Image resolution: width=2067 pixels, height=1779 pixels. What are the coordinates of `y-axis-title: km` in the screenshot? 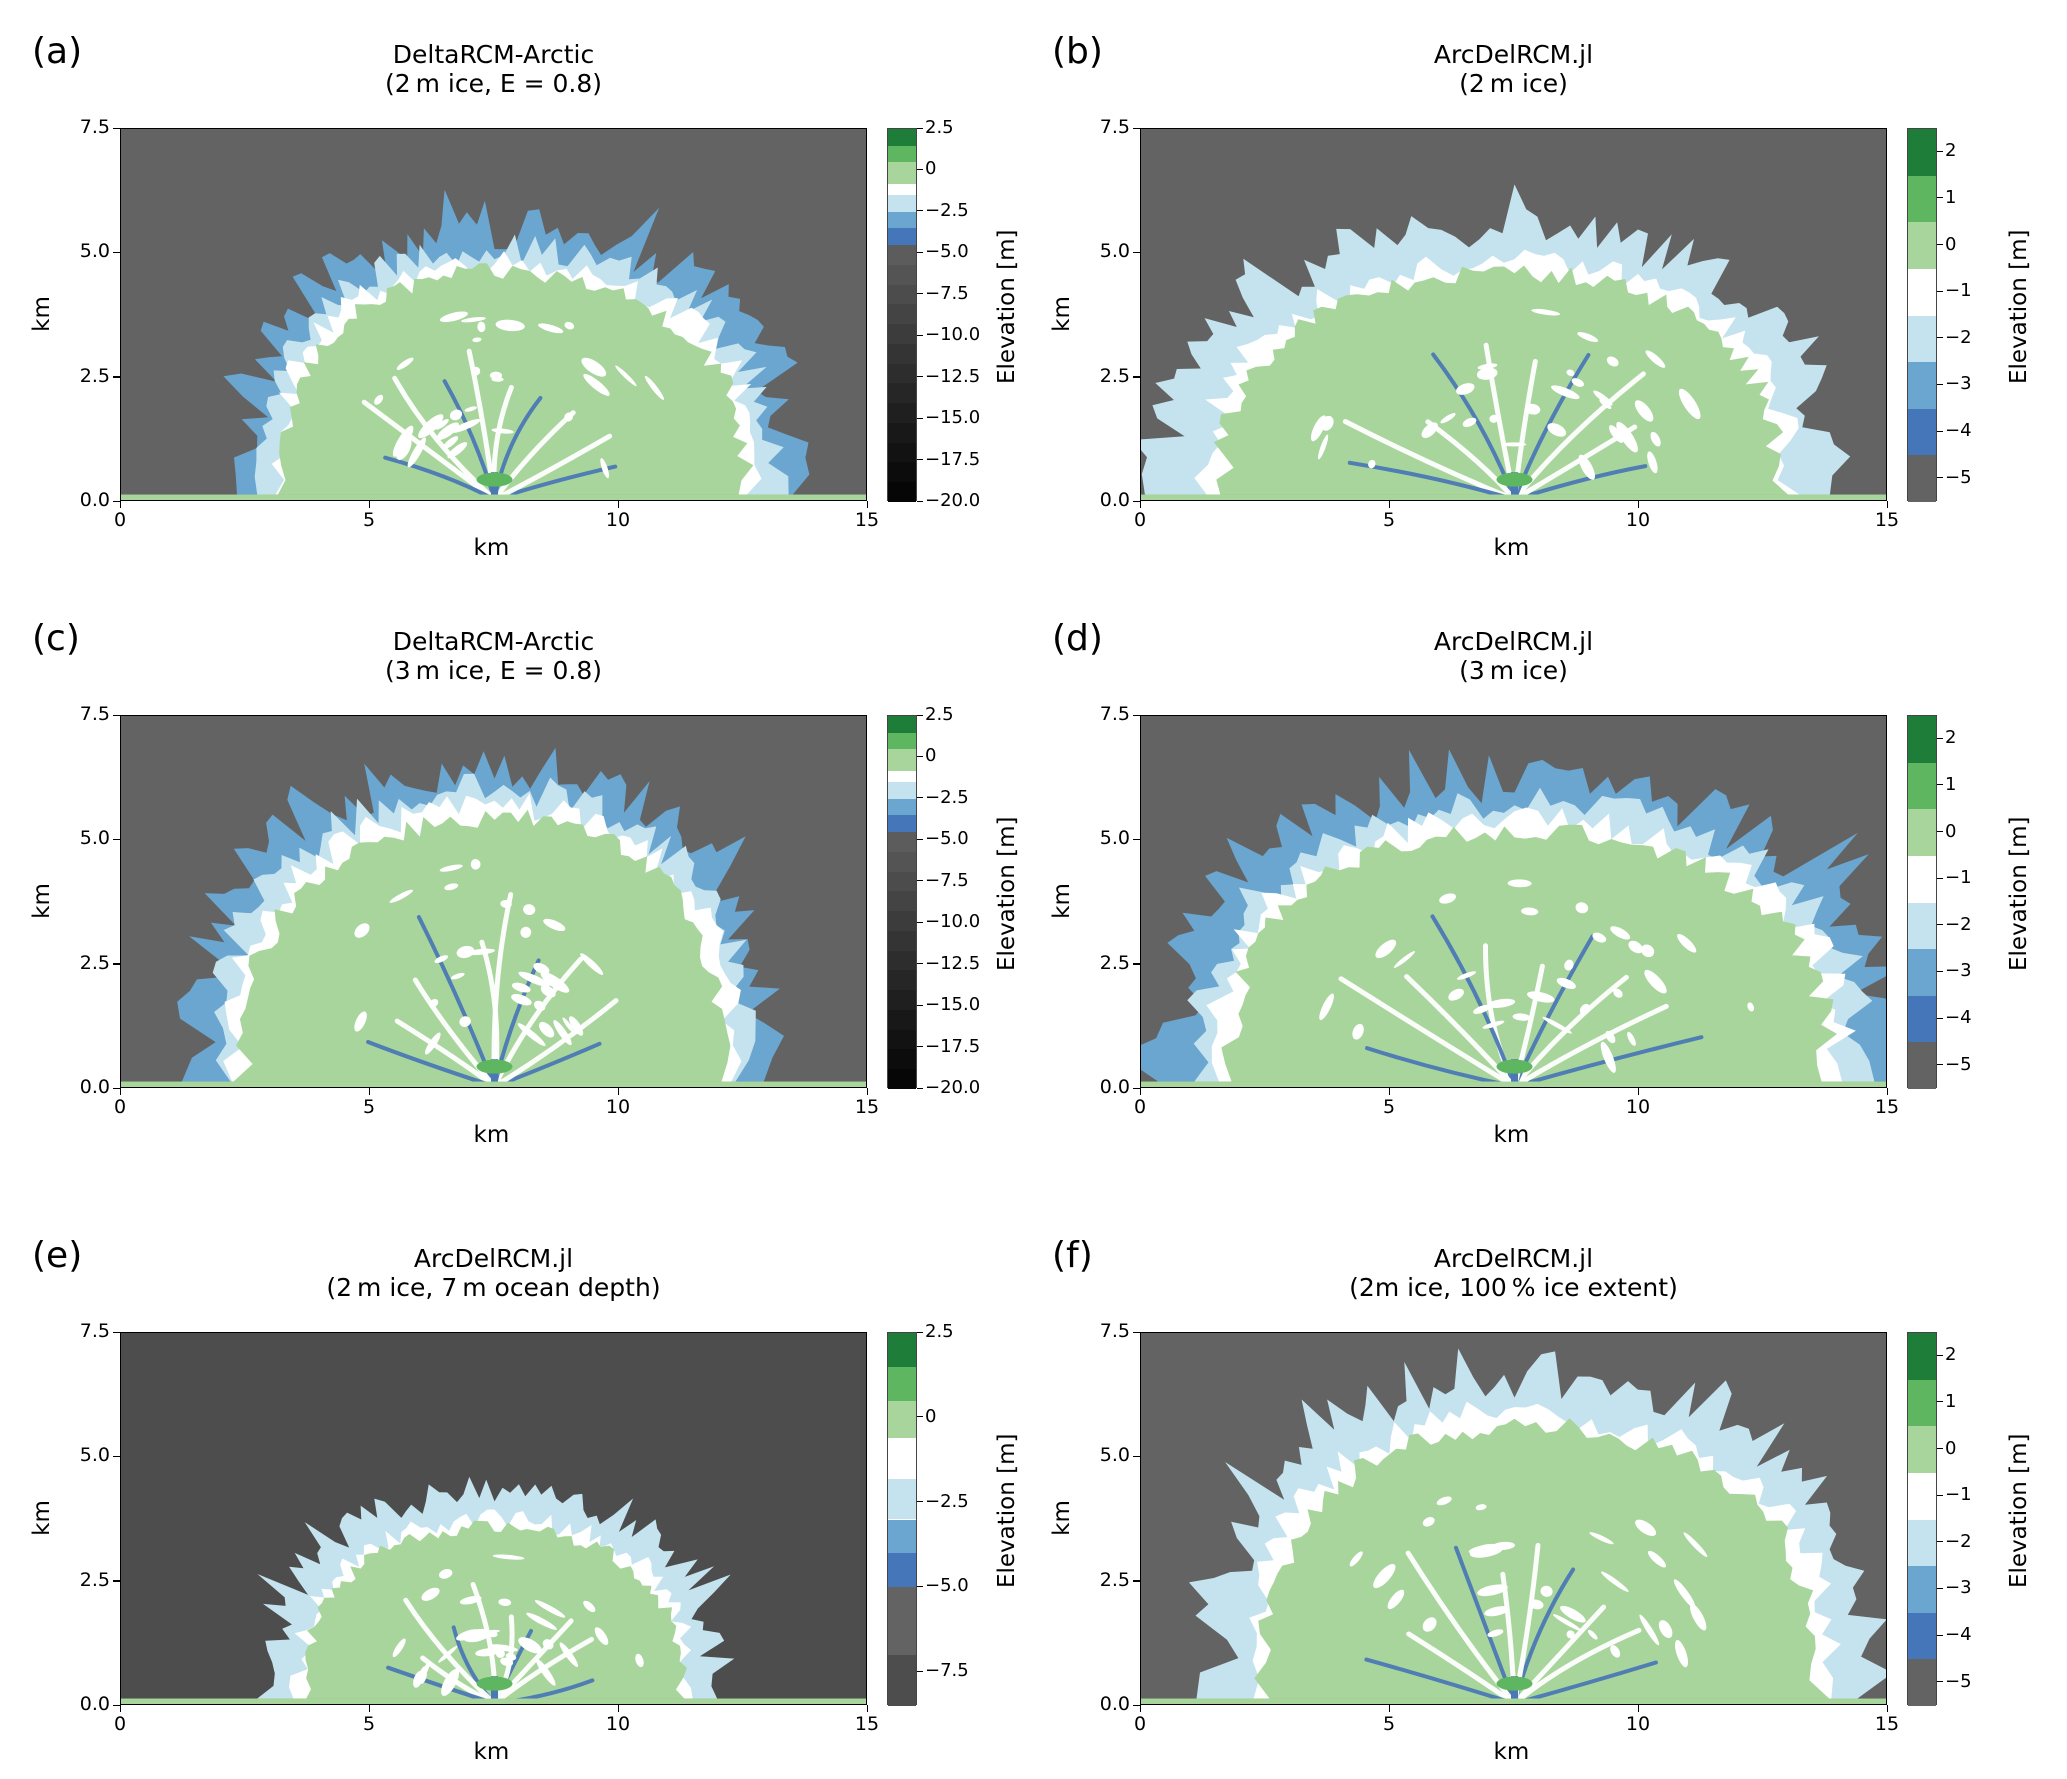 It's located at (41, 900).